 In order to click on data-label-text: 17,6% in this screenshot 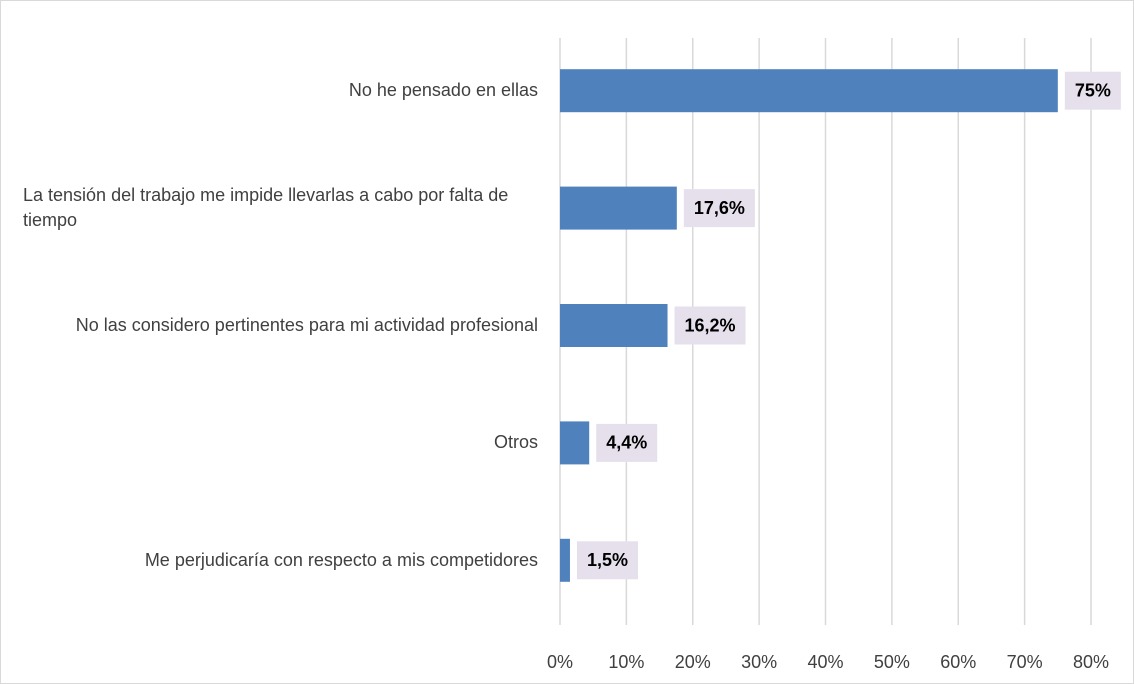, I will do `click(719, 208)`.